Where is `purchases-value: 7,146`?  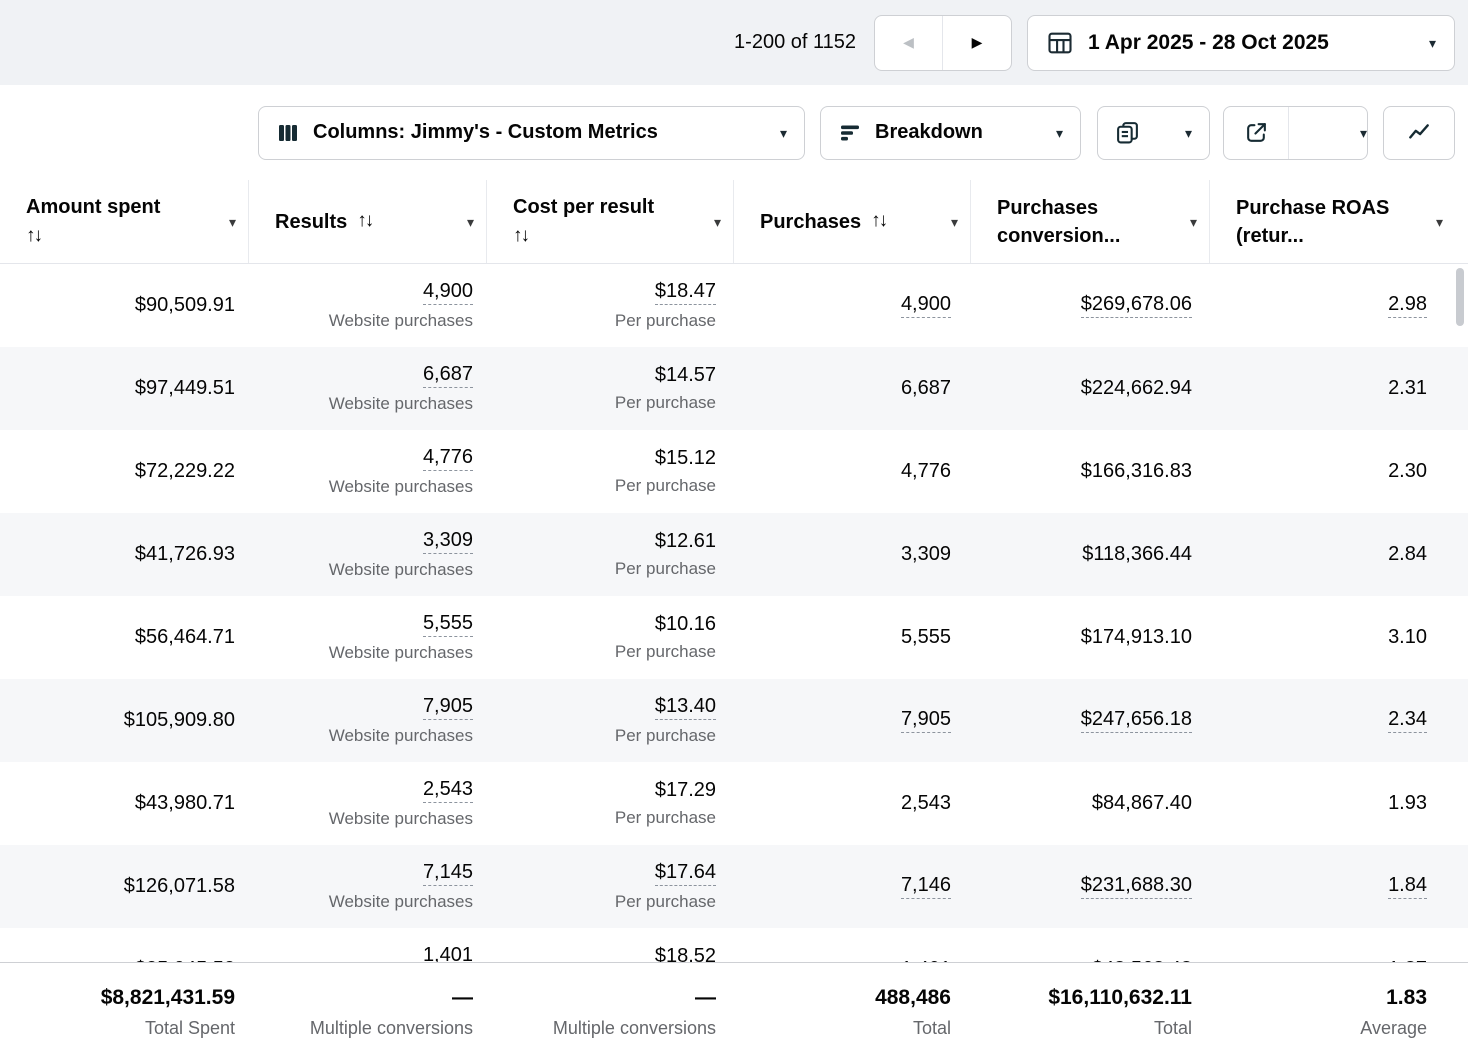
purchases-value: 7,146 is located at coordinates (925, 886).